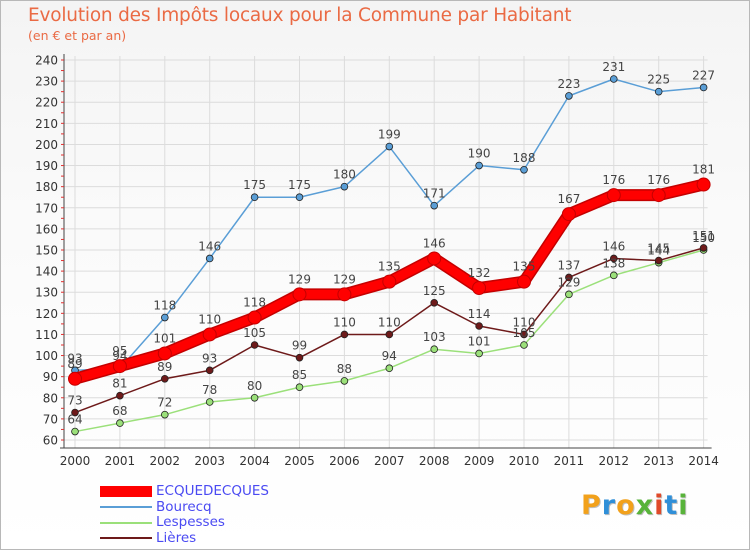  Describe the element at coordinates (568, 282) in the screenshot. I see `data-label-lespesses: 129` at that location.